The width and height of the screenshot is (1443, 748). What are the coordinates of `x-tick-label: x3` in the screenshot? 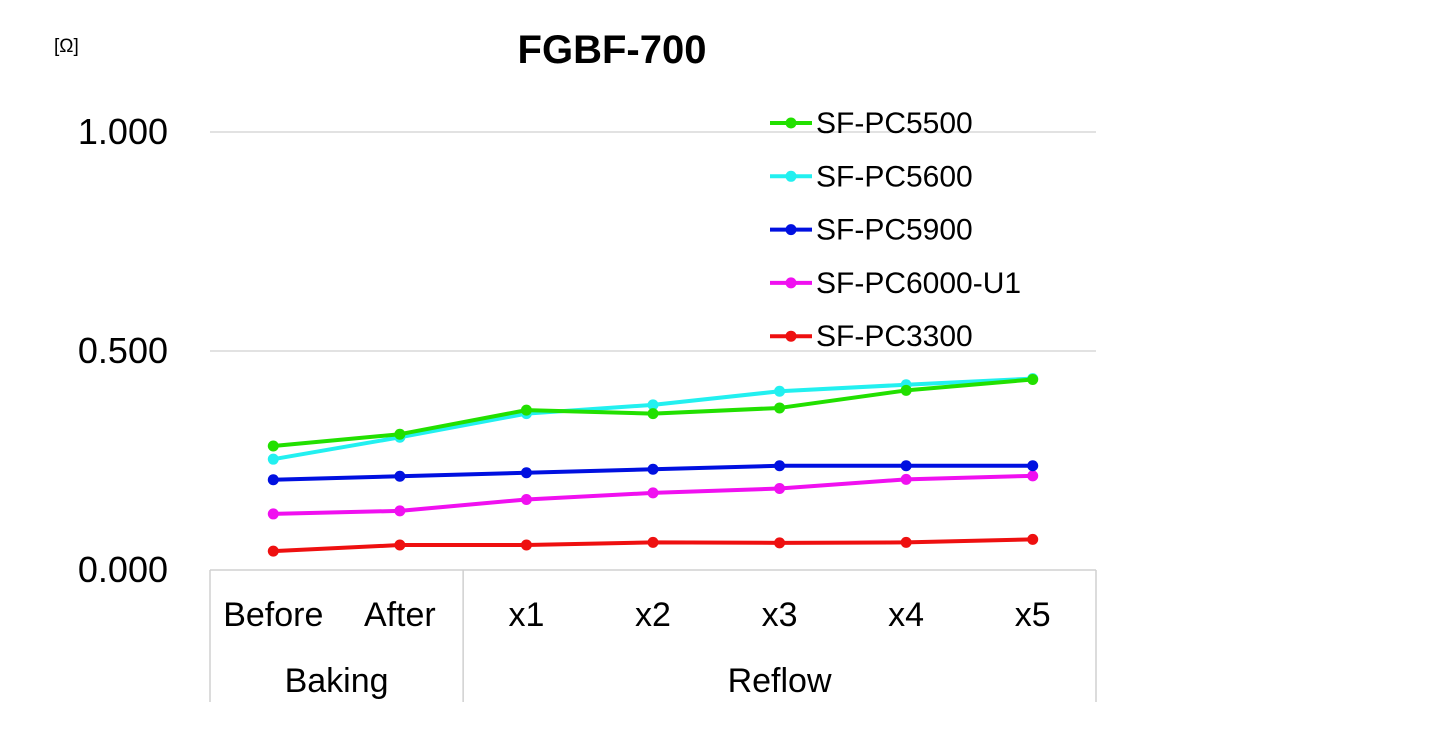 It's located at (780, 615).